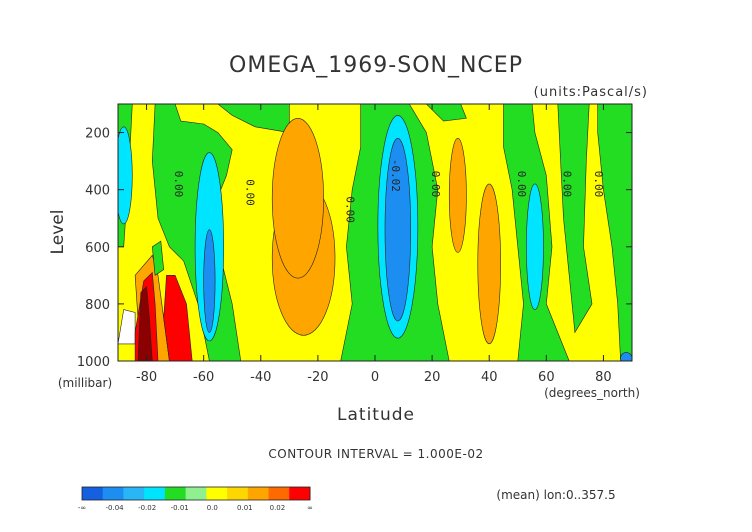 Image resolution: width=752 pixels, height=532 pixels. I want to click on y-tick-label: 200, so click(97, 134).